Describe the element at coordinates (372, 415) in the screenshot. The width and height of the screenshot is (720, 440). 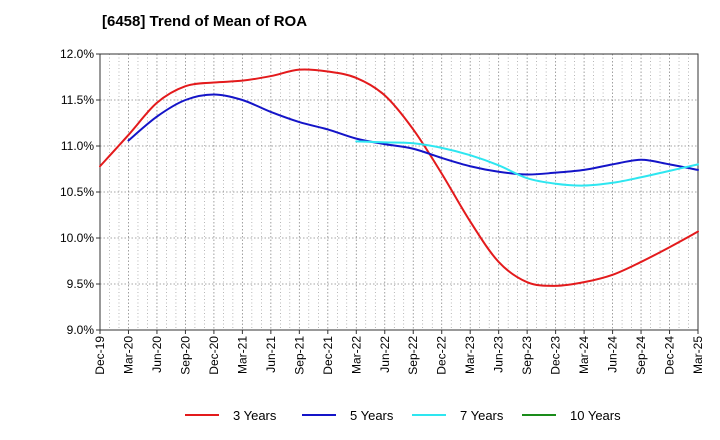
I see `legend-label-5-years: 5 Years` at that location.